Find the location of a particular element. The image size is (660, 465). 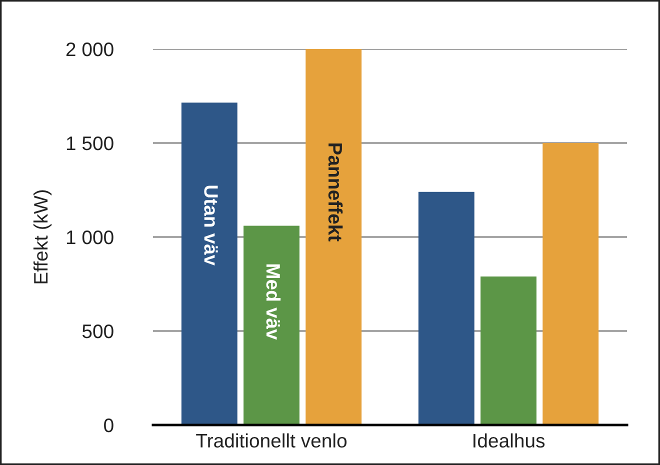

y-tick-label: 1 500 is located at coordinates (90, 143).